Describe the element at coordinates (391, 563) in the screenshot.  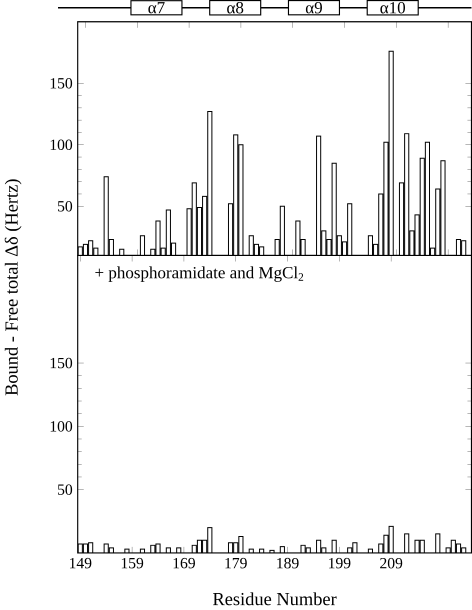
I see `x-tick-label: 209` at that location.